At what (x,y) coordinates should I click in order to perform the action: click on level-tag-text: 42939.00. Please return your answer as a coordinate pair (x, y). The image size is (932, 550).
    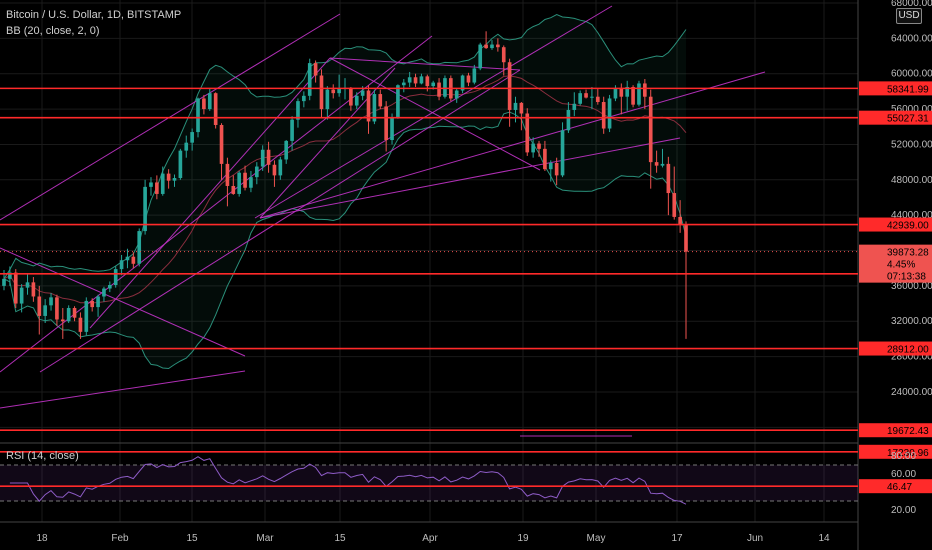
    Looking at the image, I should click on (908, 226).